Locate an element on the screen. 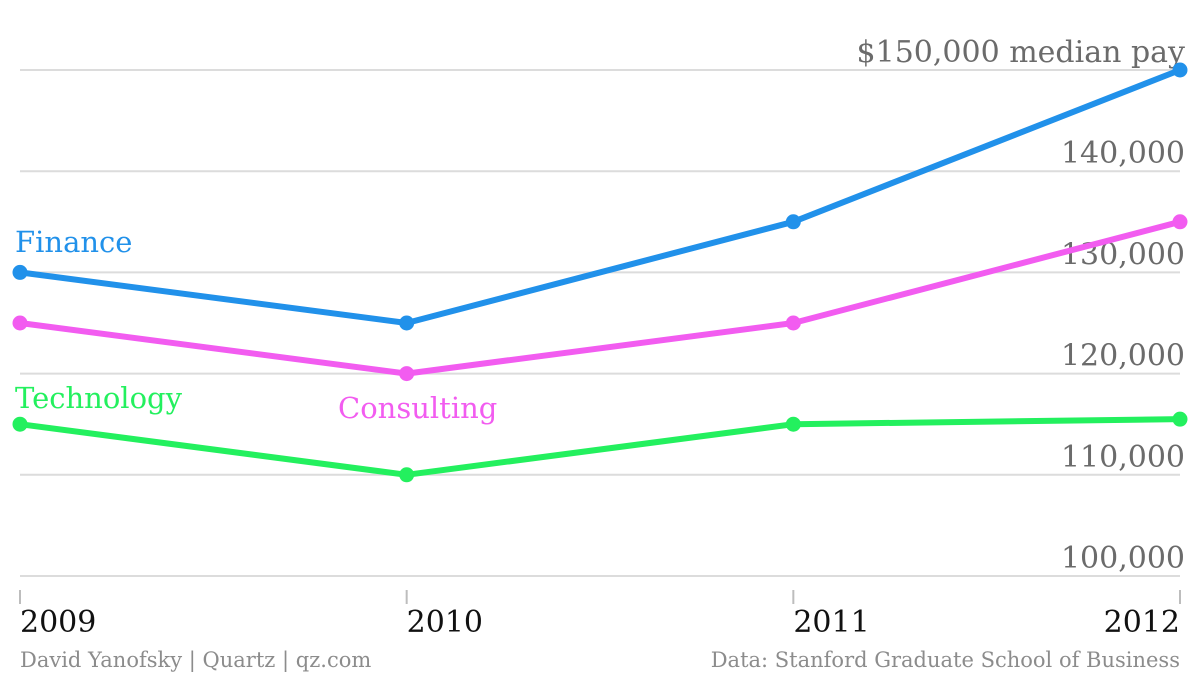 The height and width of the screenshot is (676, 1200). y-tick-label: $150,000 median pay is located at coordinates (1021, 52).